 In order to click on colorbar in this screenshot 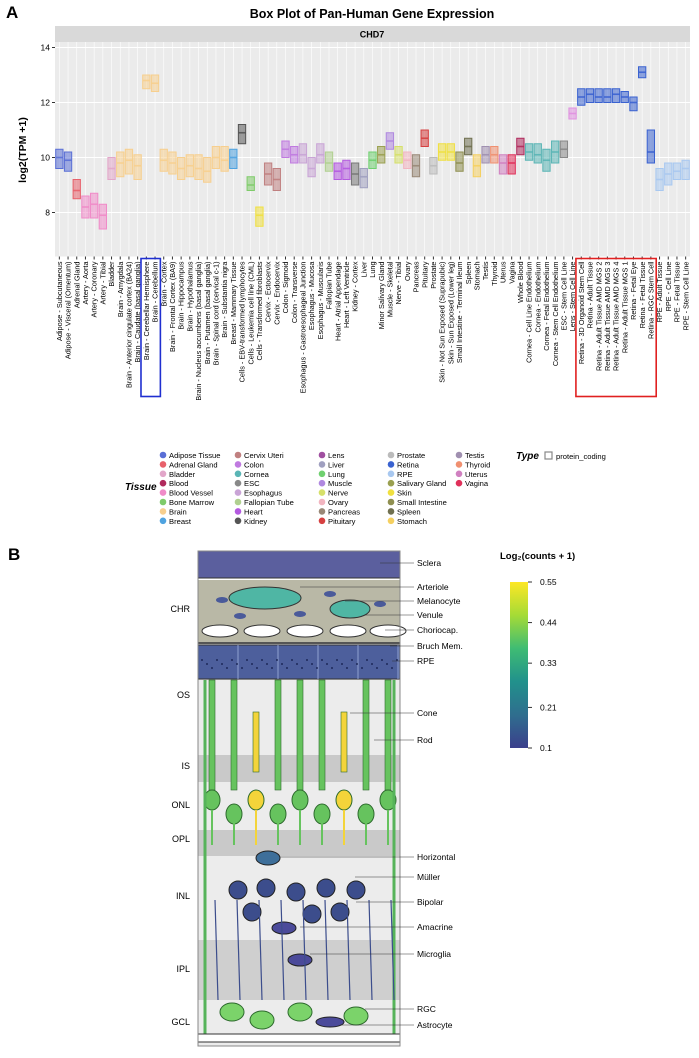, I will do `click(519, 665)`.